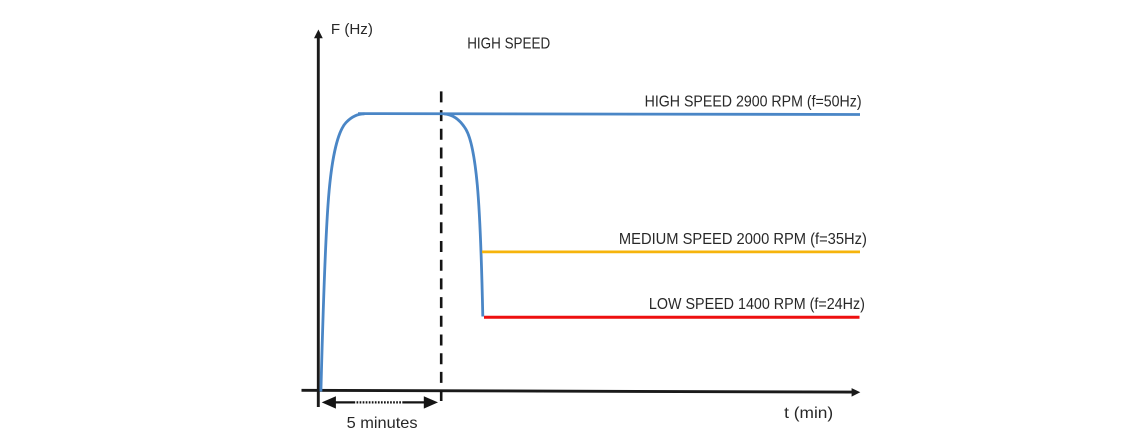 This screenshot has height=440, width=1138. Describe the element at coordinates (808, 413) in the screenshot. I see `svg-text: t (min)` at that location.